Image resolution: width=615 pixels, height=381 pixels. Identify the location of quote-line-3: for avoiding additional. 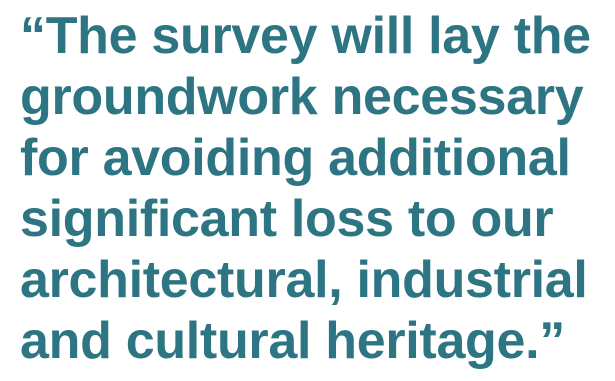
(295, 158).